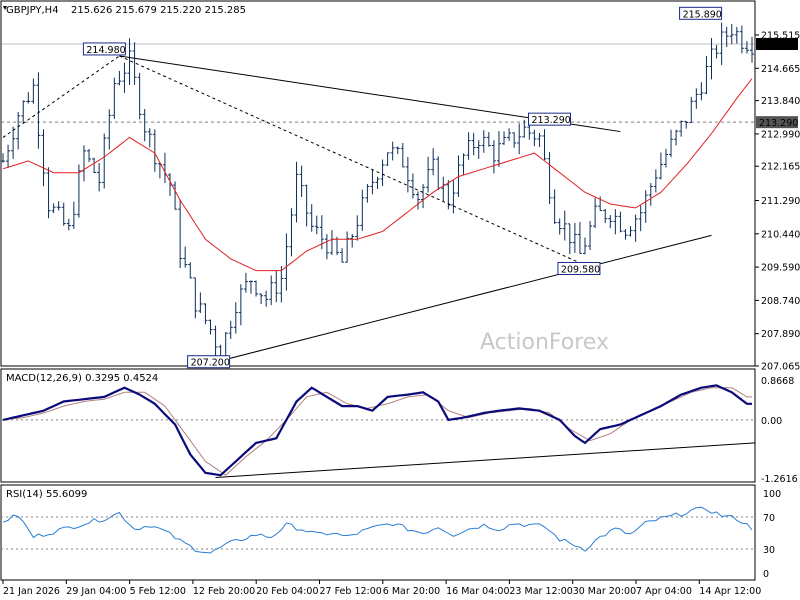 Image resolution: width=800 pixels, height=600 pixels. What do you see at coordinates (766, 574) in the screenshot?
I see `rsi-axis-label: 0` at bounding box center [766, 574].